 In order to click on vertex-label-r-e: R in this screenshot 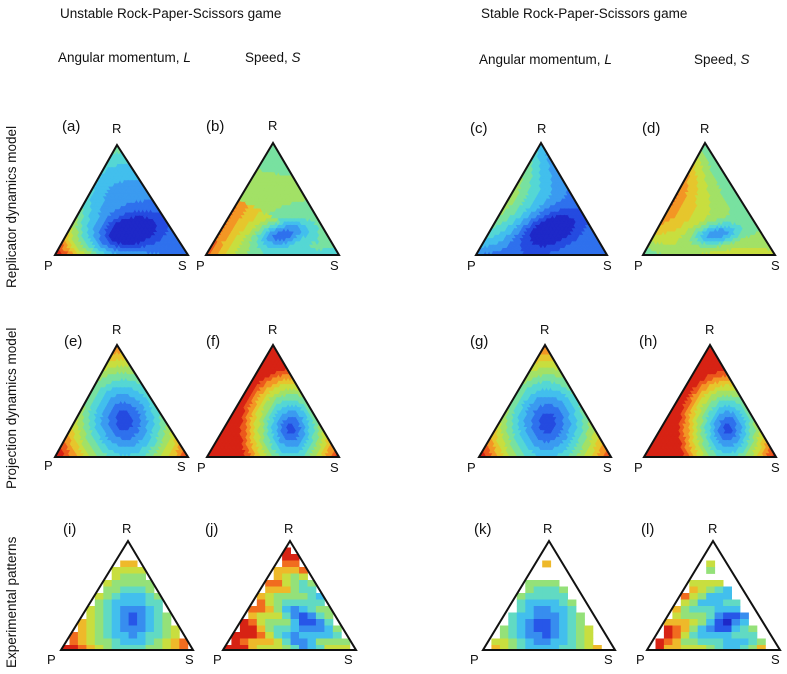, I will do `click(117, 329)`.